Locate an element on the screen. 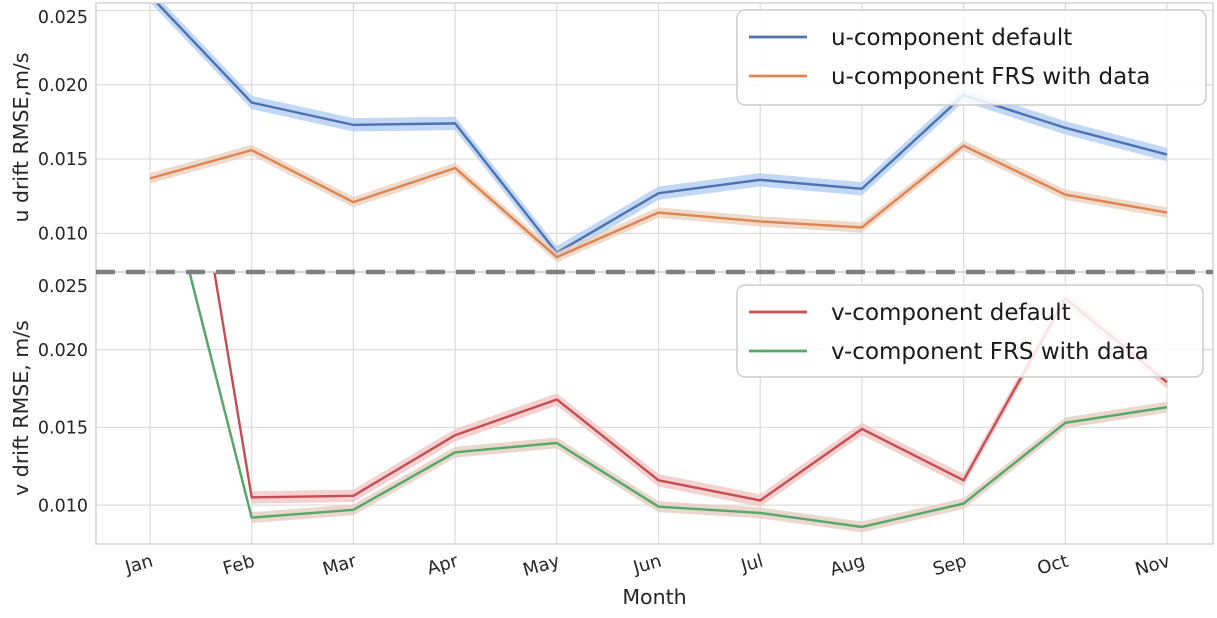 This screenshot has width=1217, height=618. x-tick-label: Jun is located at coordinates (647, 565).